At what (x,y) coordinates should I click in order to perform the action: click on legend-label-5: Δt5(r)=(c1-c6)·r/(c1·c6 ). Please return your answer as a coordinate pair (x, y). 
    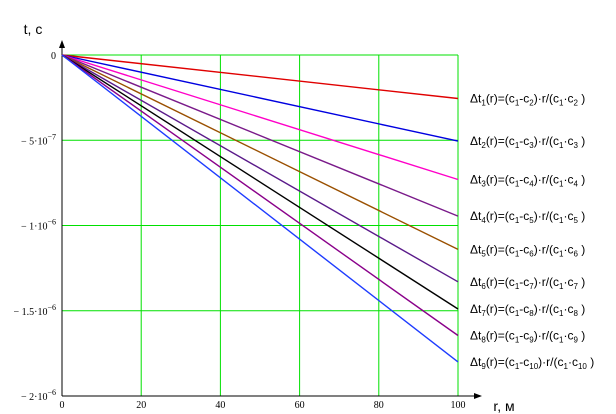
    Looking at the image, I should click on (527, 250).